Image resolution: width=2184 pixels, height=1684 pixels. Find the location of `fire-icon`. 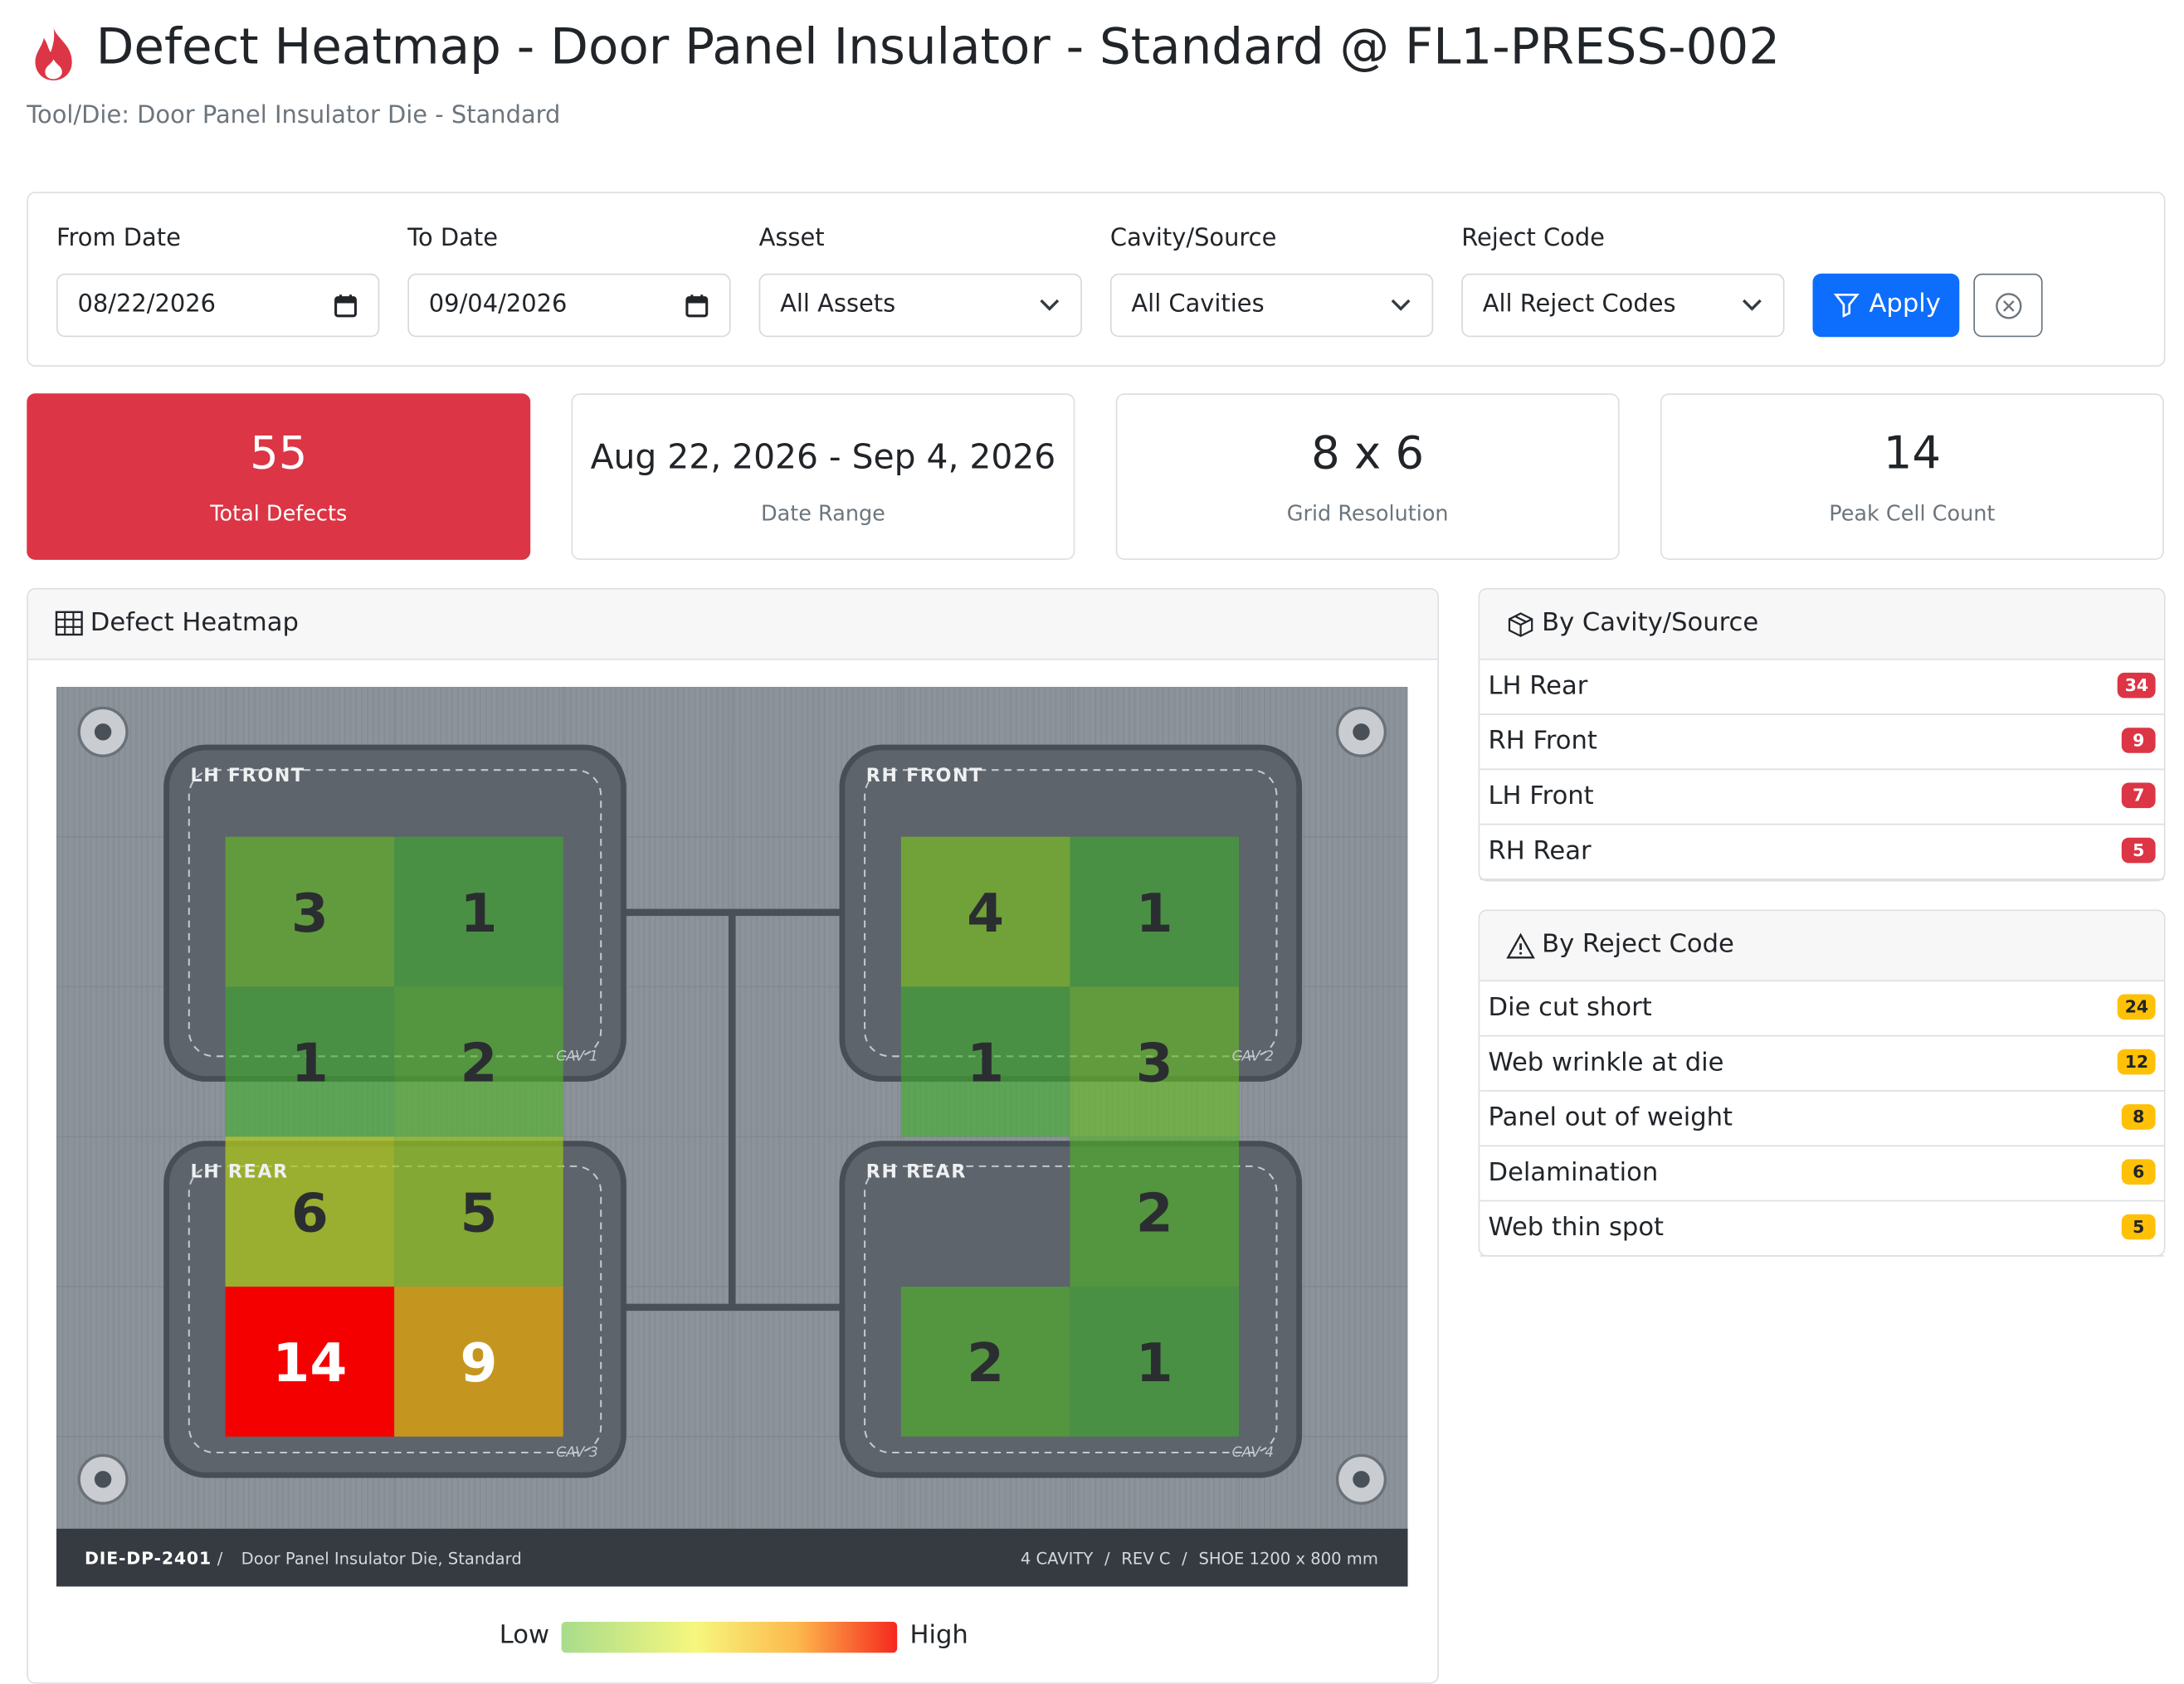

fire-icon is located at coordinates (53, 54).